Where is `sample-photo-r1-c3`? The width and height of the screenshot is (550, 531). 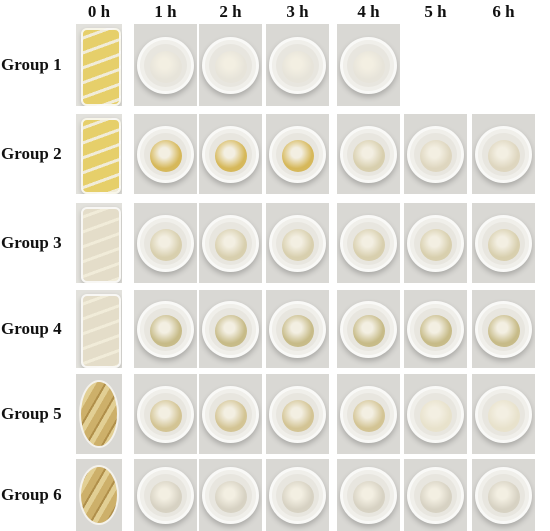 sample-photo-r1-c3 is located at coordinates (297, 65).